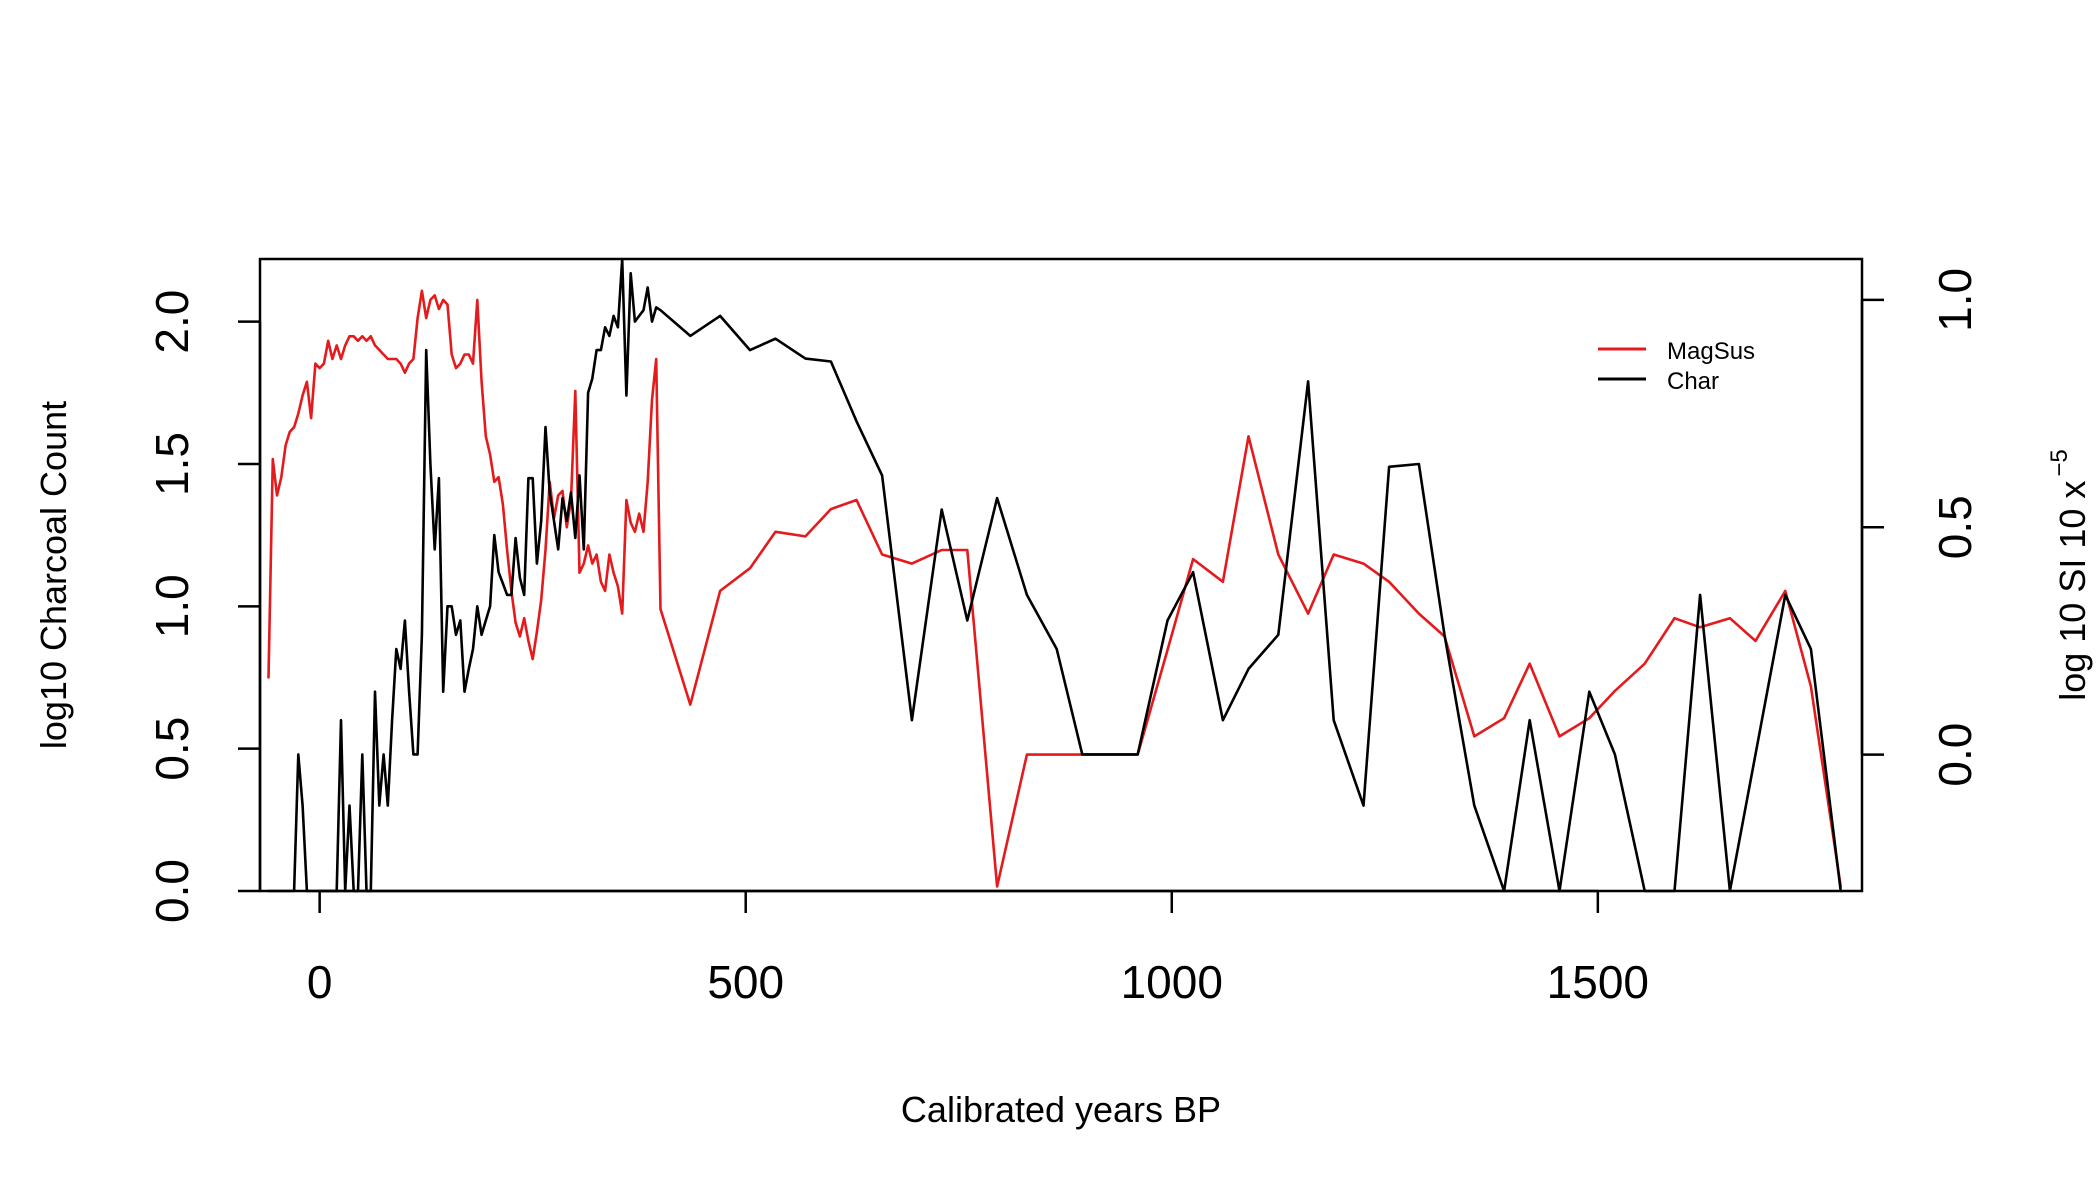 The width and height of the screenshot is (2100, 1200). What do you see at coordinates (53, 575) in the screenshot?
I see `y-axis-left-label: log10 Charcoal Count` at bounding box center [53, 575].